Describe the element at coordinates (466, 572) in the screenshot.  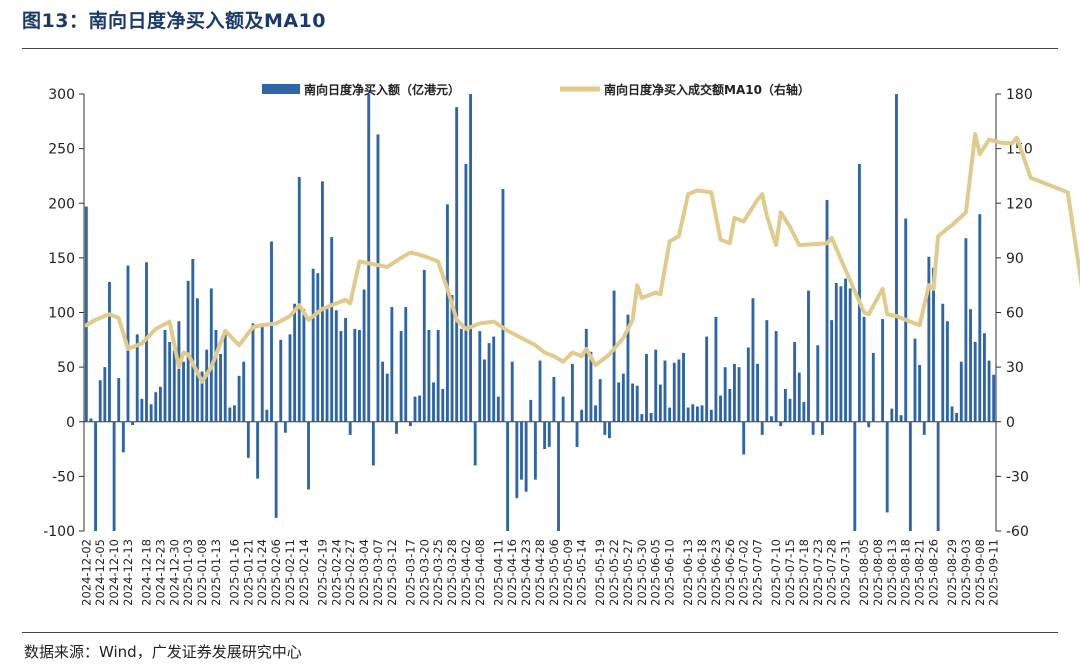
I see `x-tick-label: 2025-04-02` at that location.